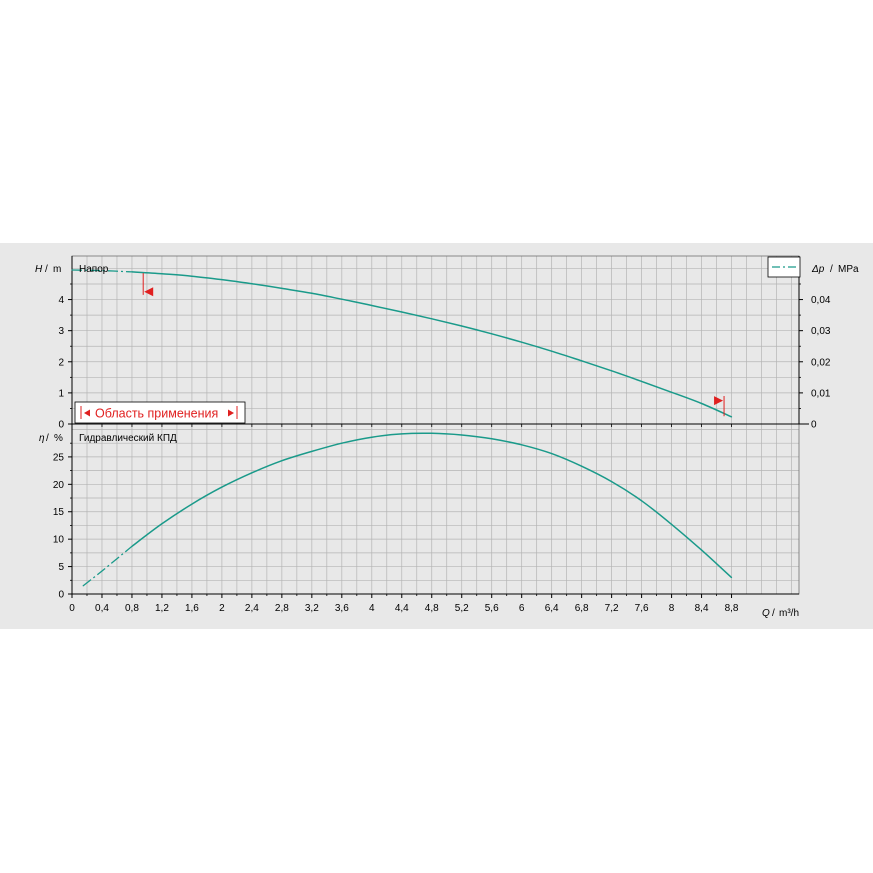  What do you see at coordinates (72, 608) in the screenshot?
I see `x-tick-label: 0` at bounding box center [72, 608].